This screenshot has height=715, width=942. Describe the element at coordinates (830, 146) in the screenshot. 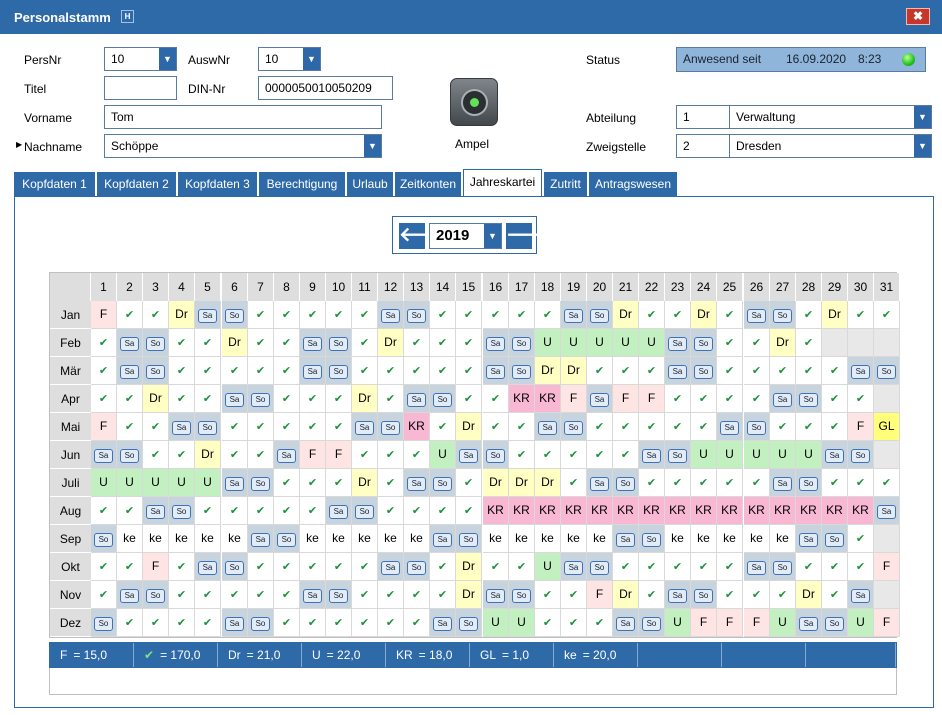

I see `zweigstelle-select: Dresden ▼` at that location.